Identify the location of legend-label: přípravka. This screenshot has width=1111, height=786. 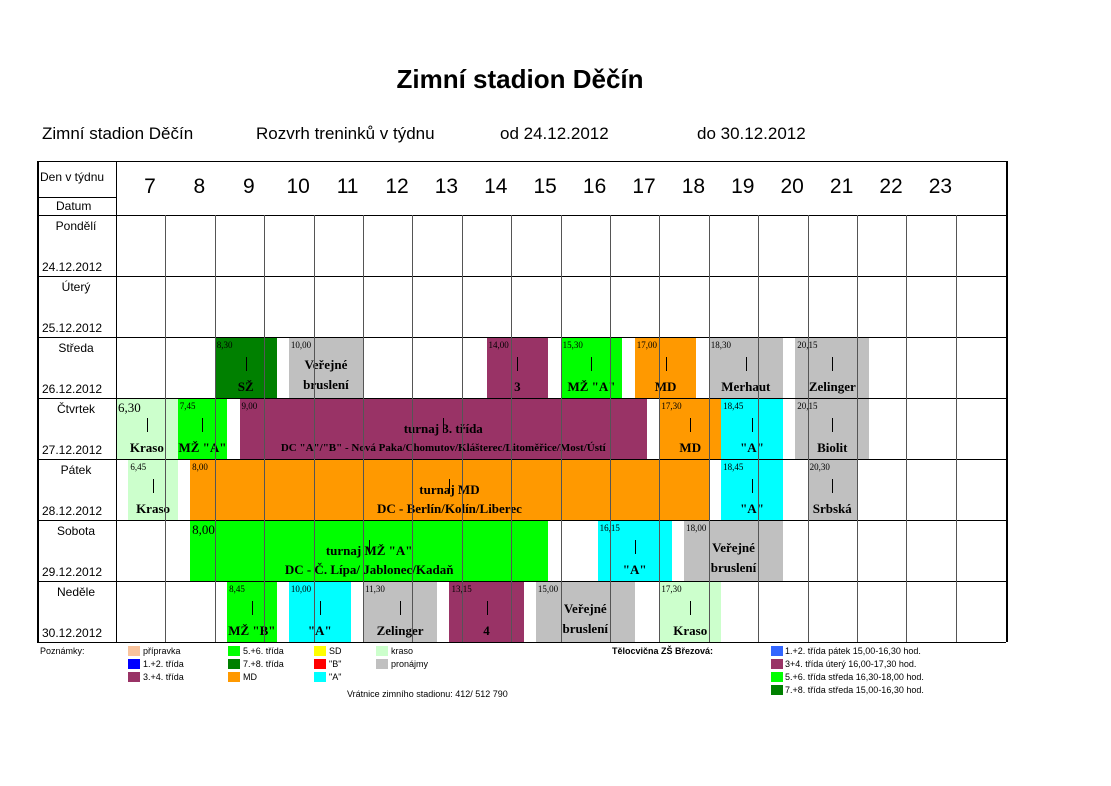
(162, 651).